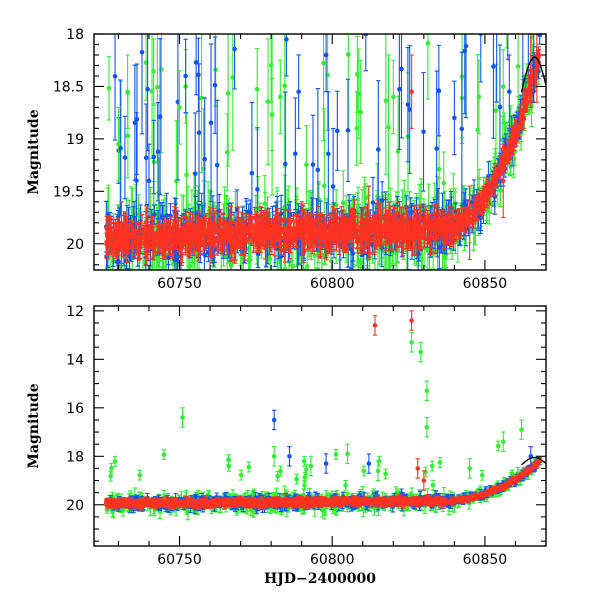  Describe the element at coordinates (75, 140) in the screenshot. I see `y-tick-label: 19` at that location.